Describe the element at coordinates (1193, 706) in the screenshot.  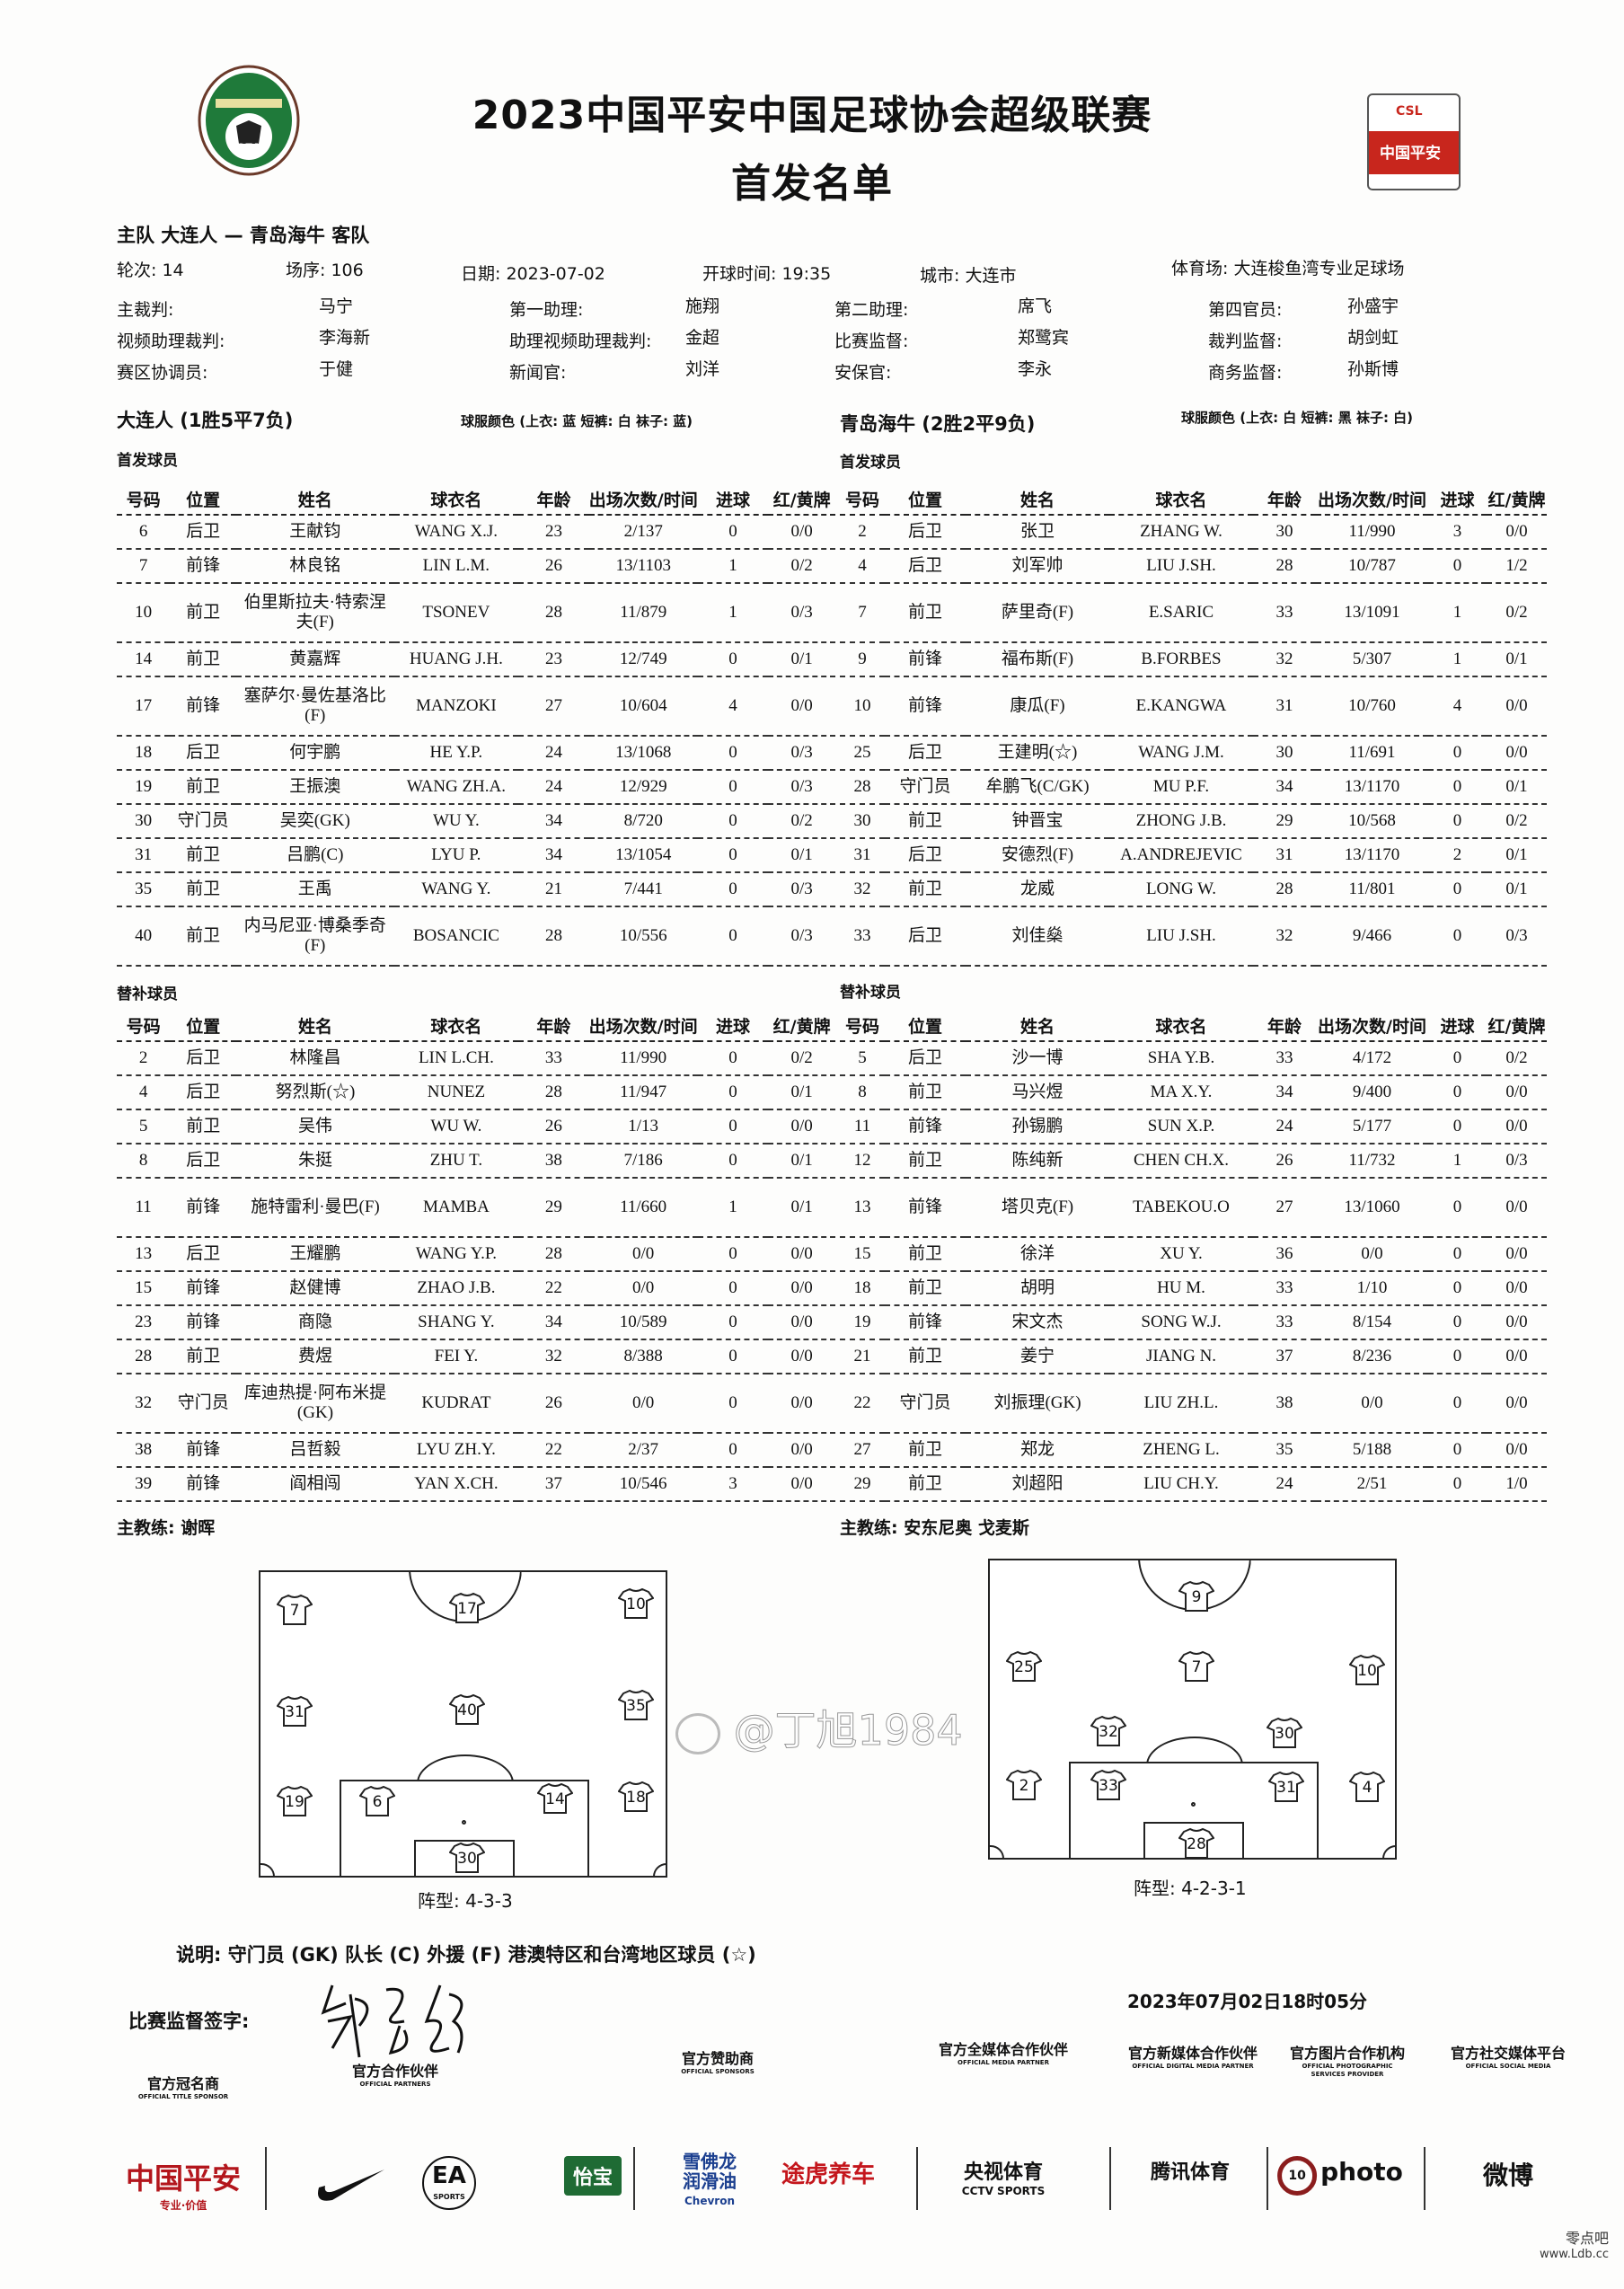
I see `player-row: 10 前锋 康瓜(F) E.KANGWA 31 10/760 4 0/0` at that location.